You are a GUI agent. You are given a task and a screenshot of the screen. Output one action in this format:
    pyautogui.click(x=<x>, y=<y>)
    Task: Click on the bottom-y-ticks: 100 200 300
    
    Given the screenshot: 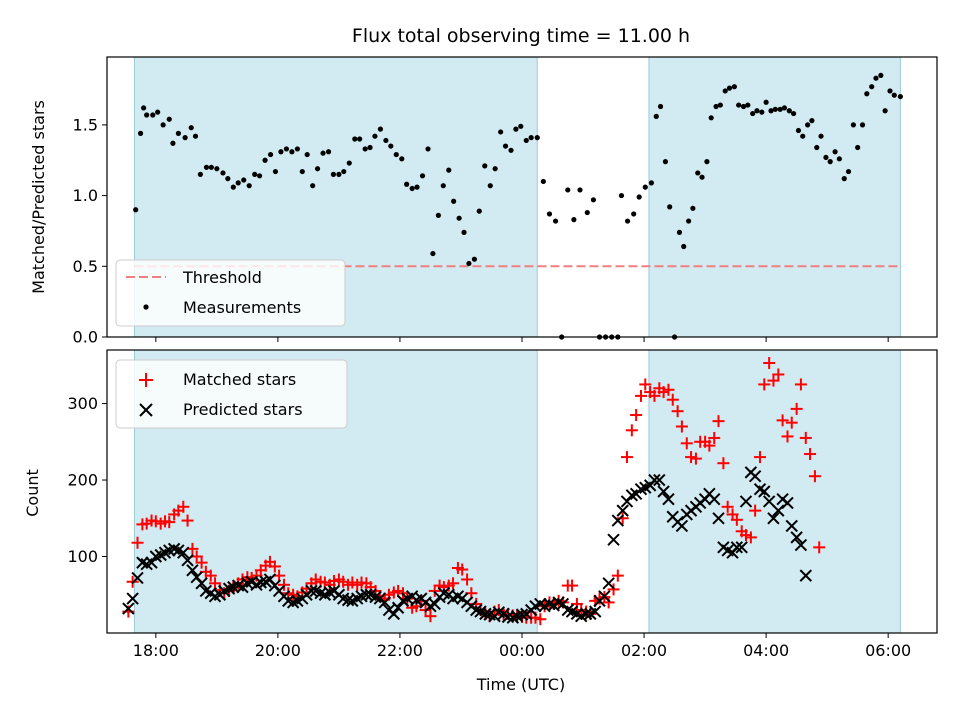 What is the action you would take?
    pyautogui.click(x=87, y=480)
    